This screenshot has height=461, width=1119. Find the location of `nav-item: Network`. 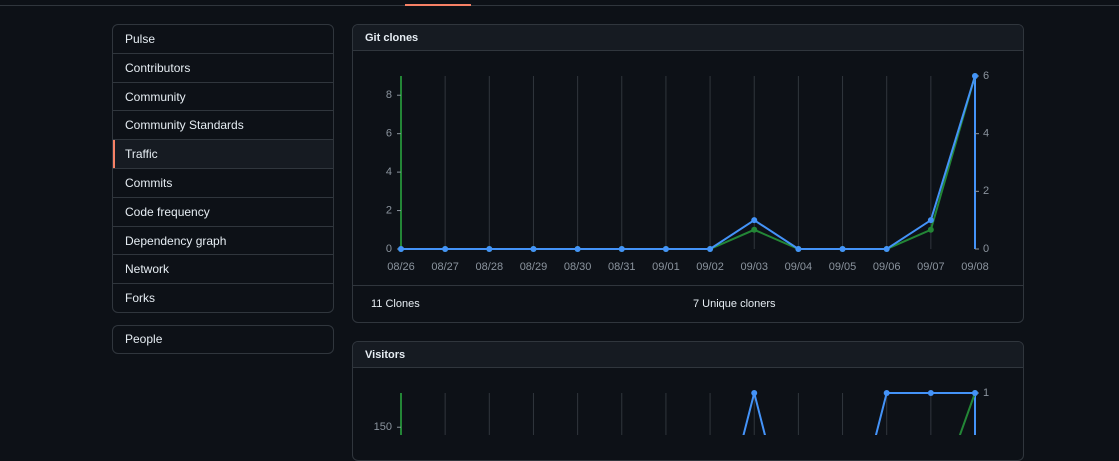

nav-item: Network is located at coordinates (223, 270).